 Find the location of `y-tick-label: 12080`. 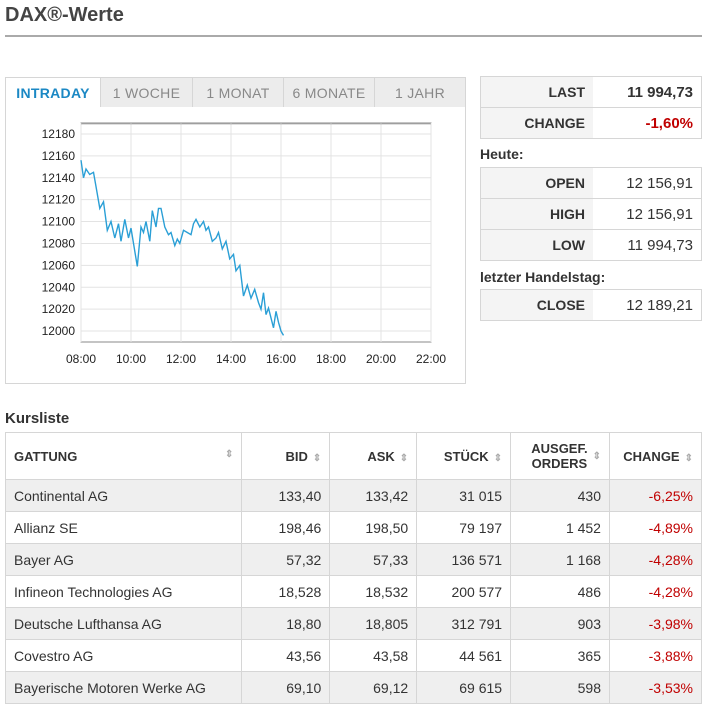

y-tick-label: 12080 is located at coordinates (59, 243).